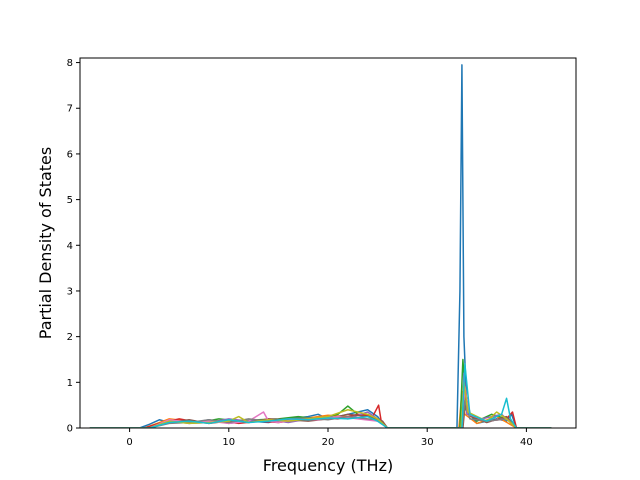 This screenshot has height=480, width=640. I want to click on x-tick-label: 0, so click(129, 442).